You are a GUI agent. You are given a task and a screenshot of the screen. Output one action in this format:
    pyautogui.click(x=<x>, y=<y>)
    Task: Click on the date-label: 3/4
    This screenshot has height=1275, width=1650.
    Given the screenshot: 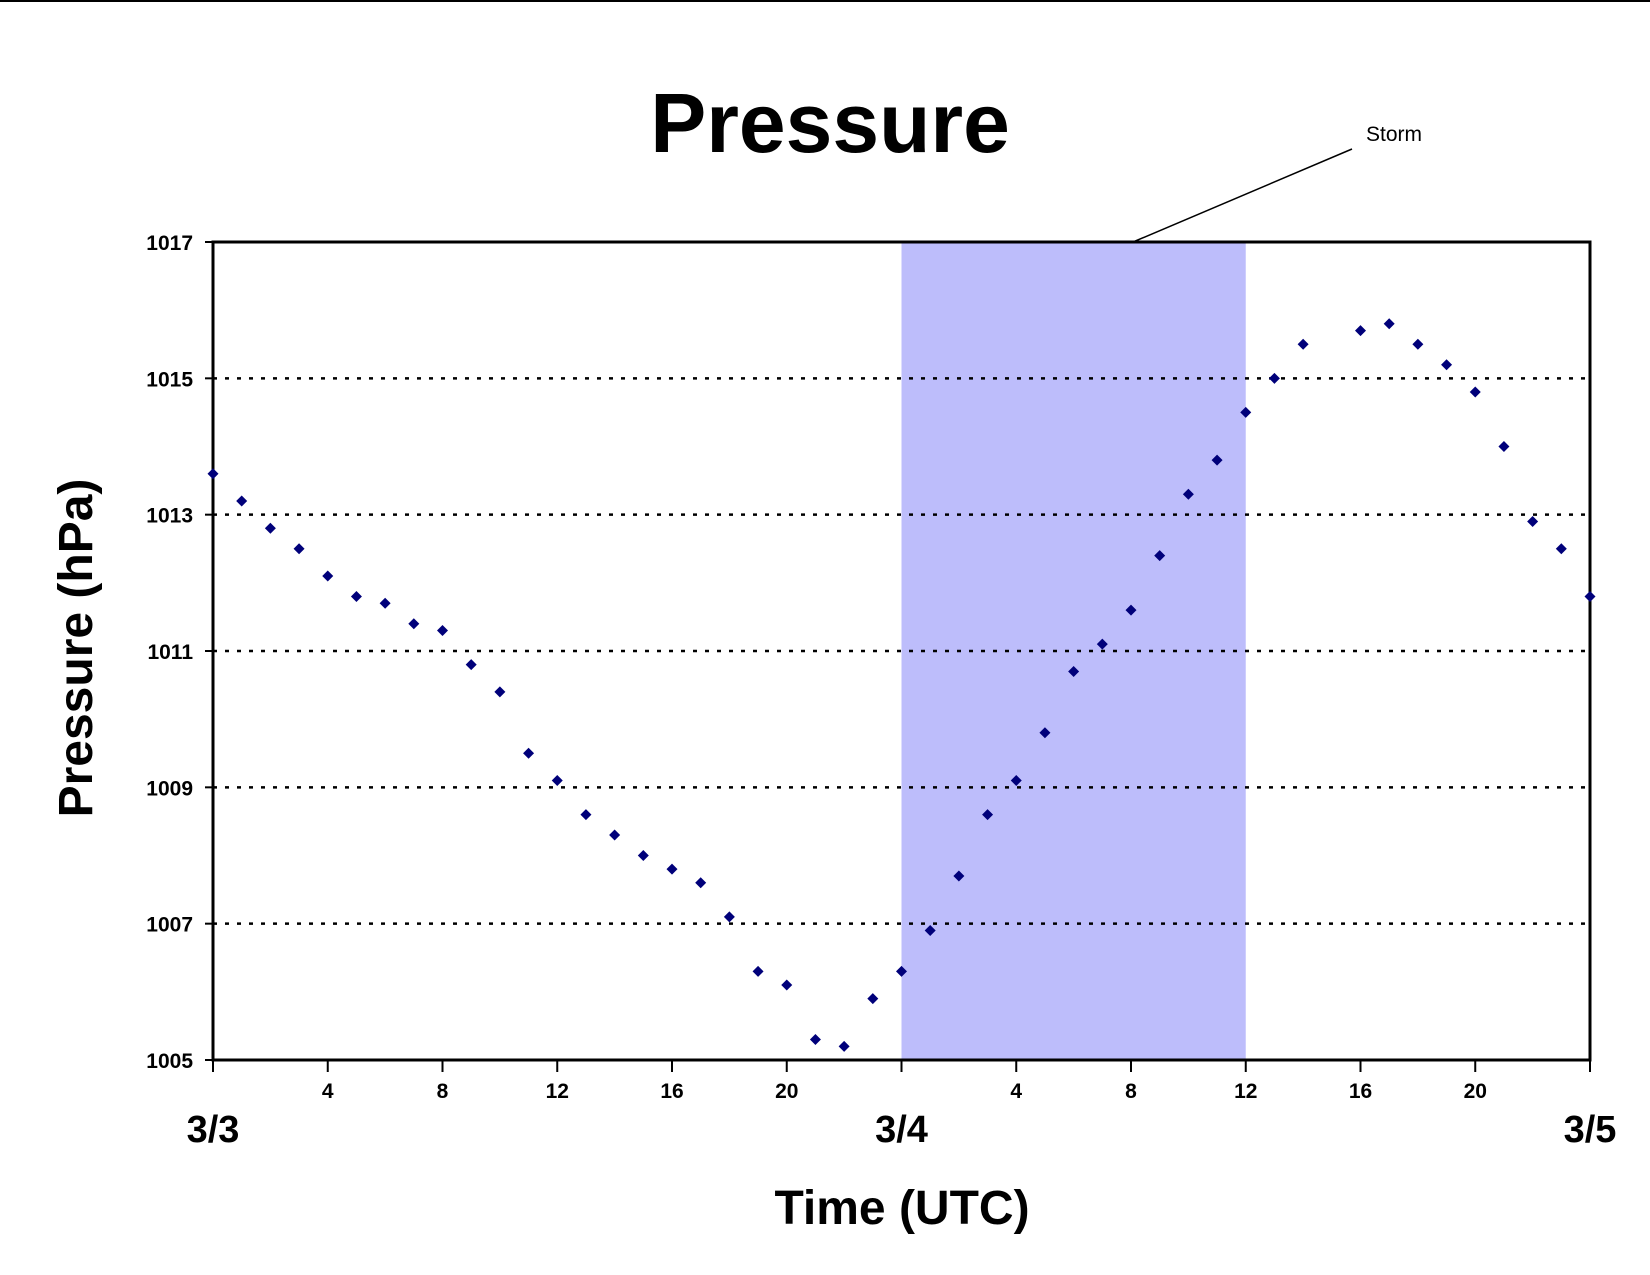 What is the action you would take?
    pyautogui.click(x=901, y=1130)
    